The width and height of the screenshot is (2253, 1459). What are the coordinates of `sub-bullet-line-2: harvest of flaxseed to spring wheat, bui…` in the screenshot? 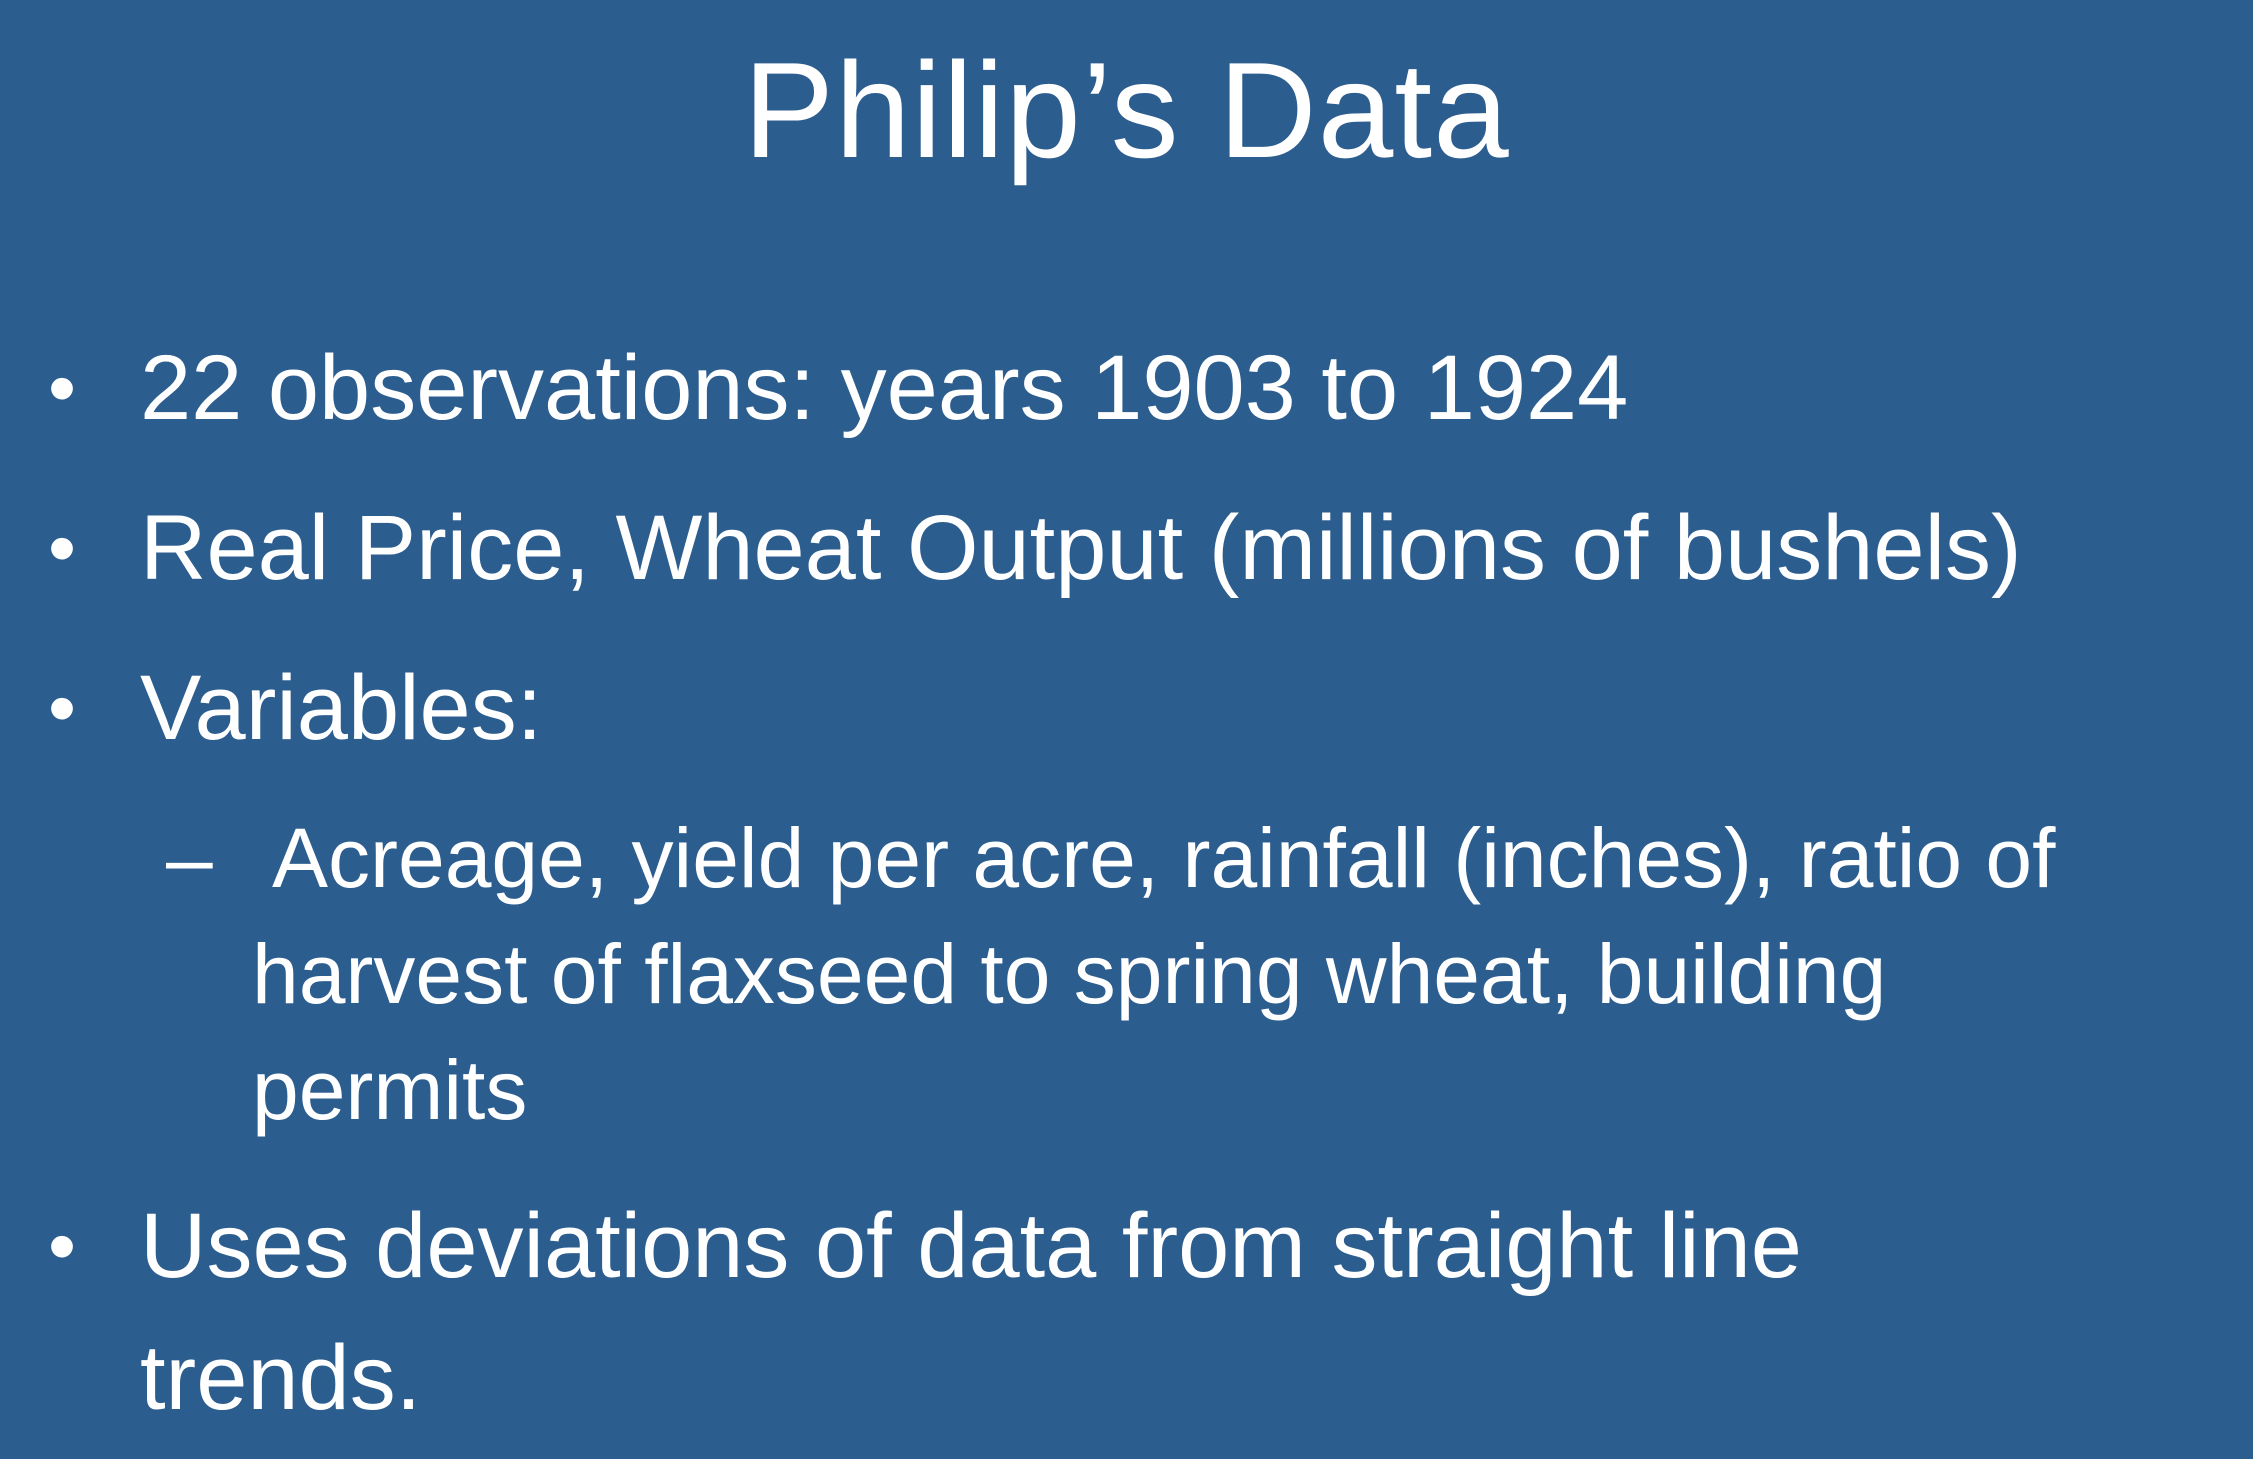 It's located at (1069, 974).